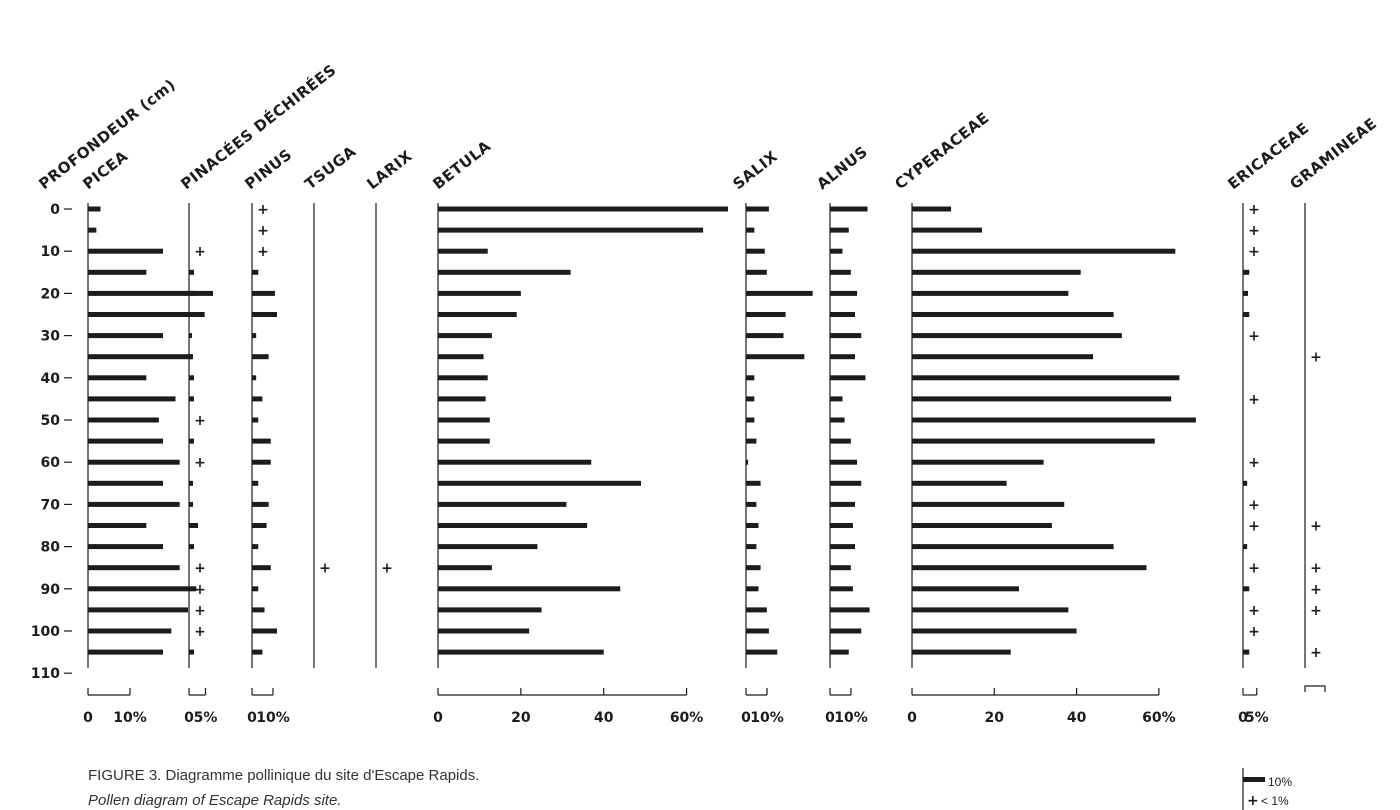 This screenshot has width=1400, height=810. What do you see at coordinates (841, 589) in the screenshot?
I see `bar-alnus-90cm` at bounding box center [841, 589].